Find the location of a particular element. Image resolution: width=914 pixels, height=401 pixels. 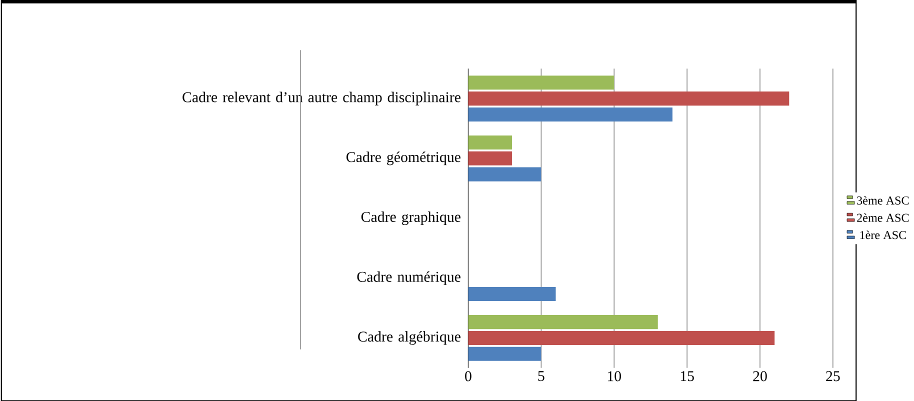

y-tick-label: Cadre géométrique is located at coordinates (403, 158).